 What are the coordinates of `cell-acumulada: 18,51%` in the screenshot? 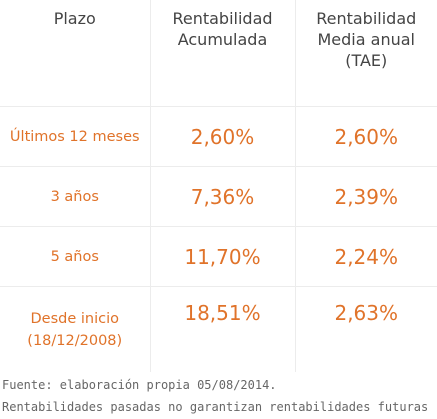 It's located at (222, 329).